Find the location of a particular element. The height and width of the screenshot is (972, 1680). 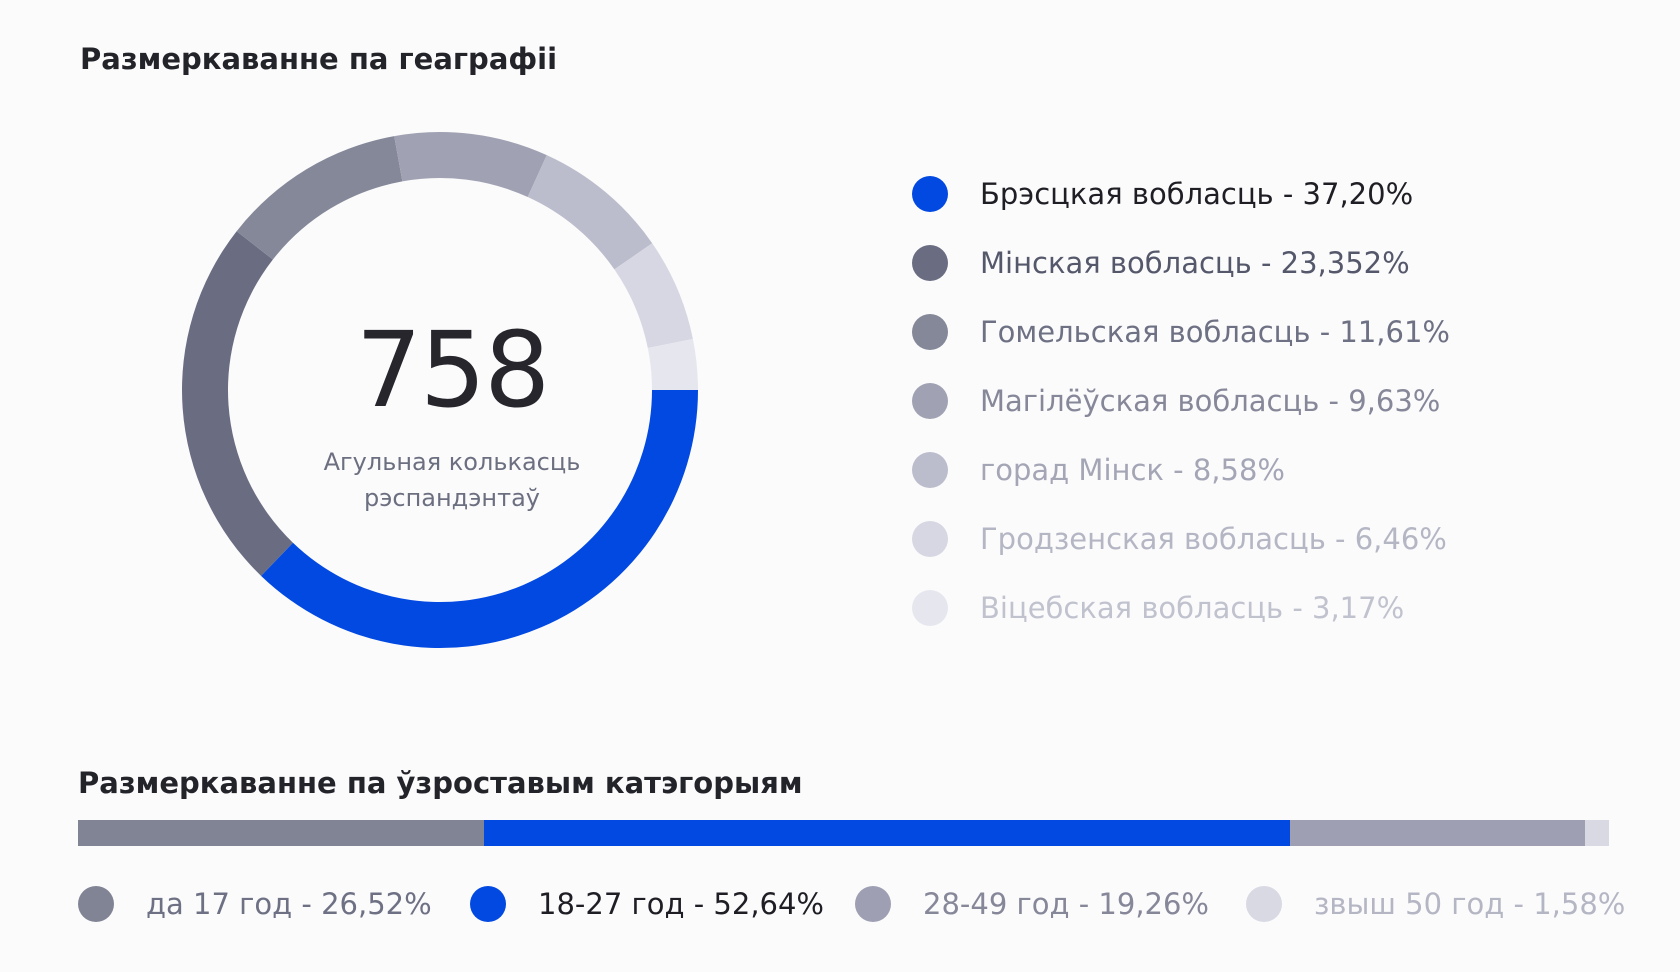

age-legend-label: звыш 50 год - 1,58% is located at coordinates (1470, 904).